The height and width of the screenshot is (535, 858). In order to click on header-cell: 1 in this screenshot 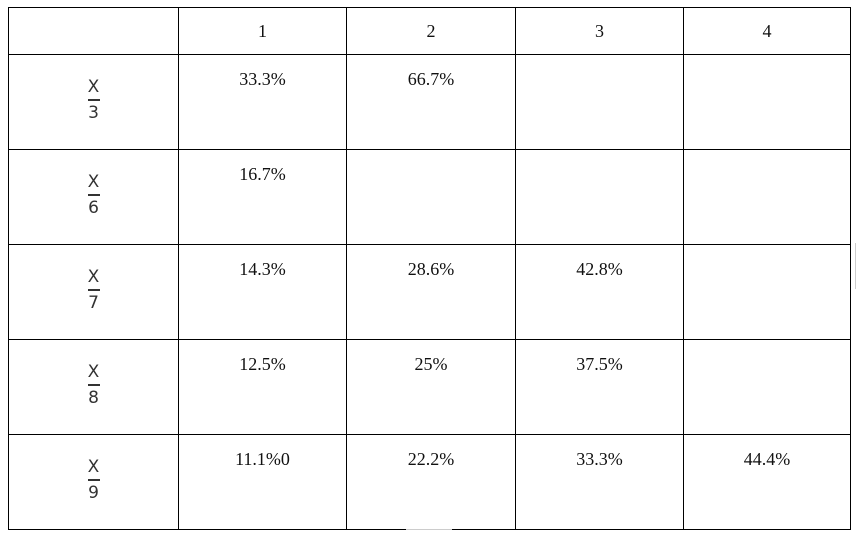, I will do `click(262, 31)`.